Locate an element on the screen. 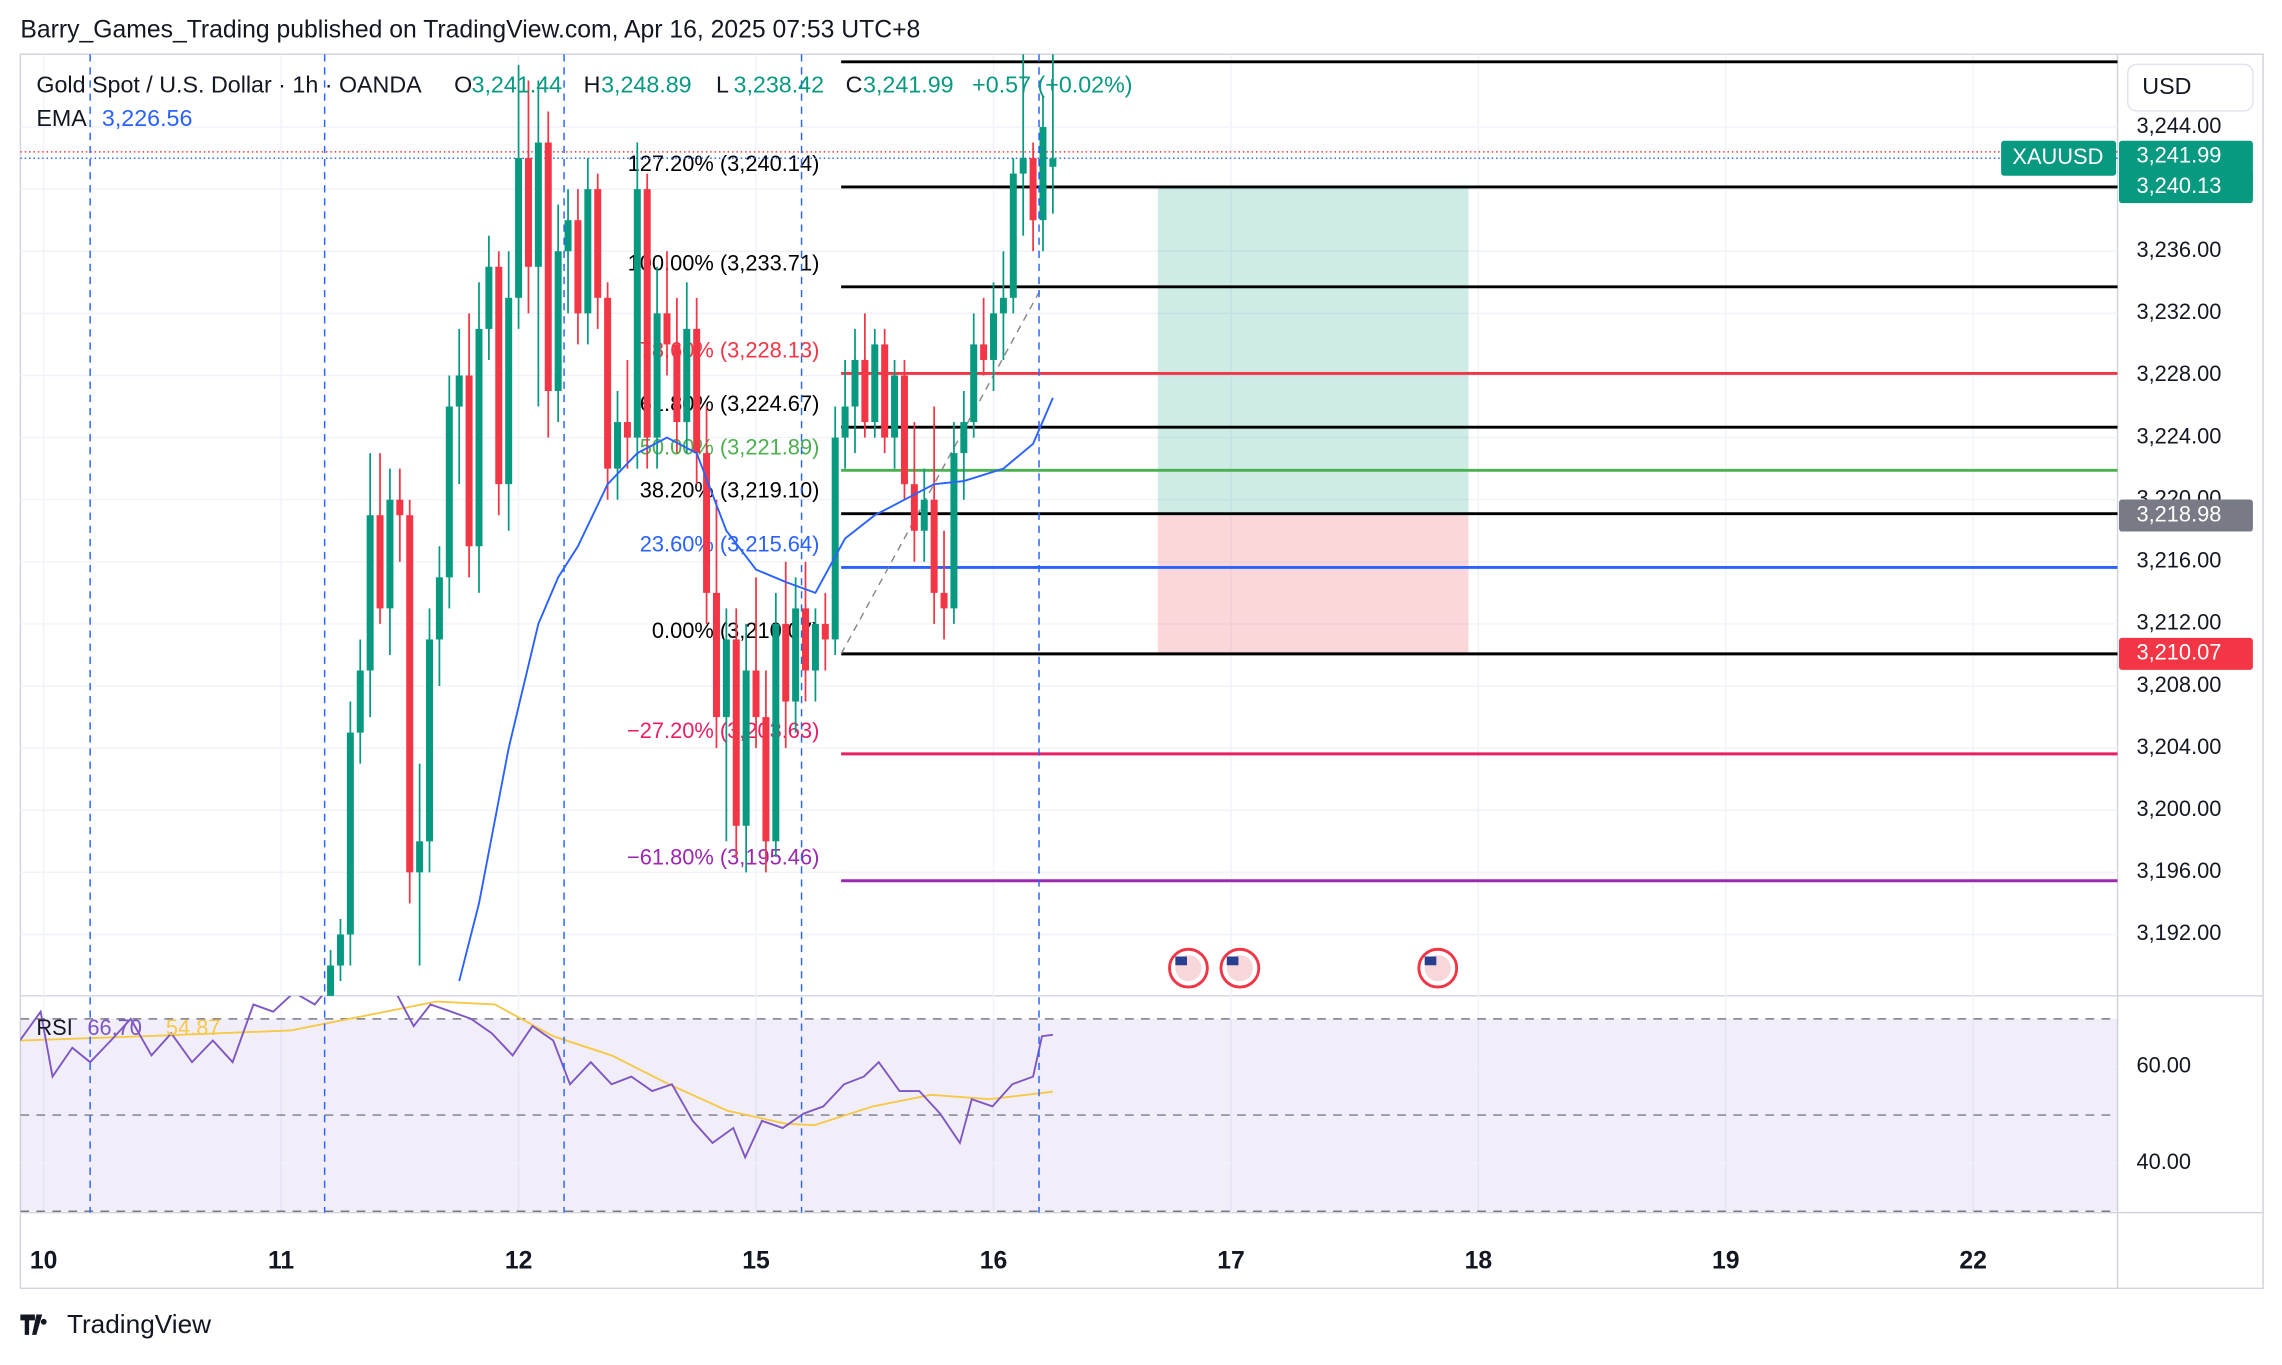 This screenshot has height=1365, width=2282. rsi-tick-label: 40.00 is located at coordinates (2163, 1161).